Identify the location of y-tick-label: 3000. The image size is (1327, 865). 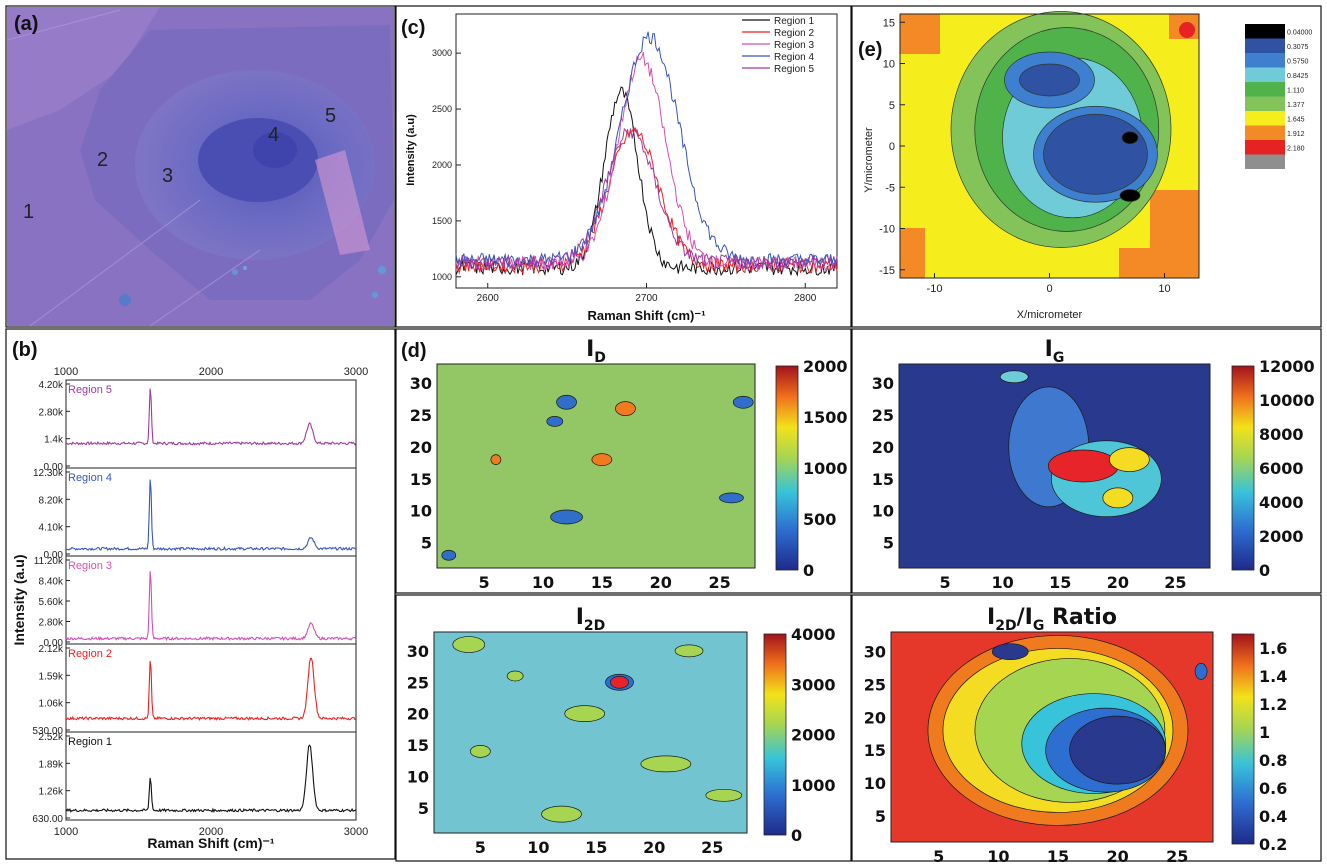
(442, 53).